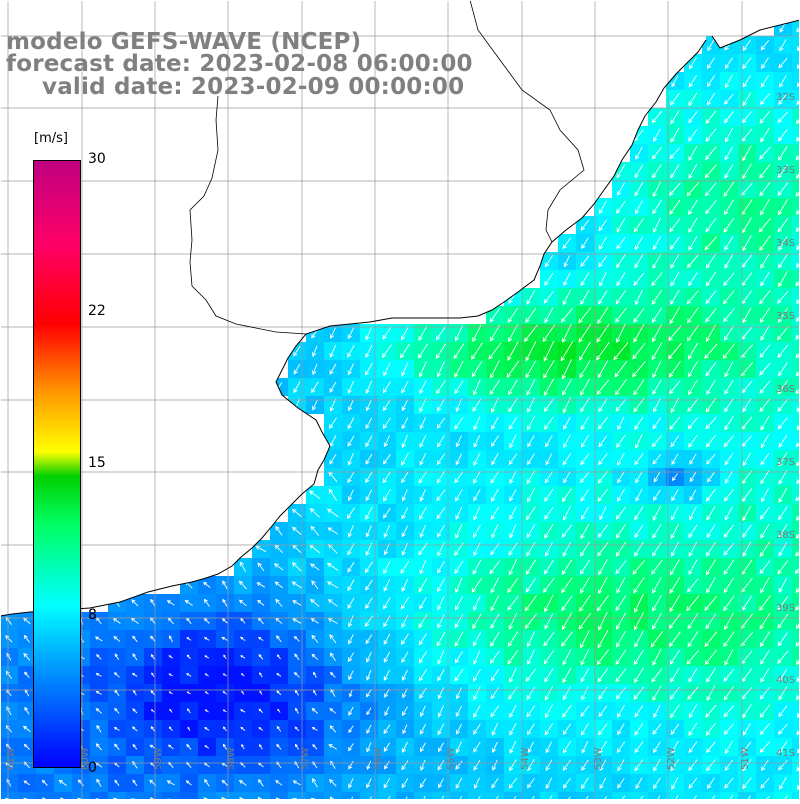 The width and height of the screenshot is (800, 804). Describe the element at coordinates (239, 64) in the screenshot. I see `forecast-date: forecast date: 2023-02-08 06:00:00` at that location.